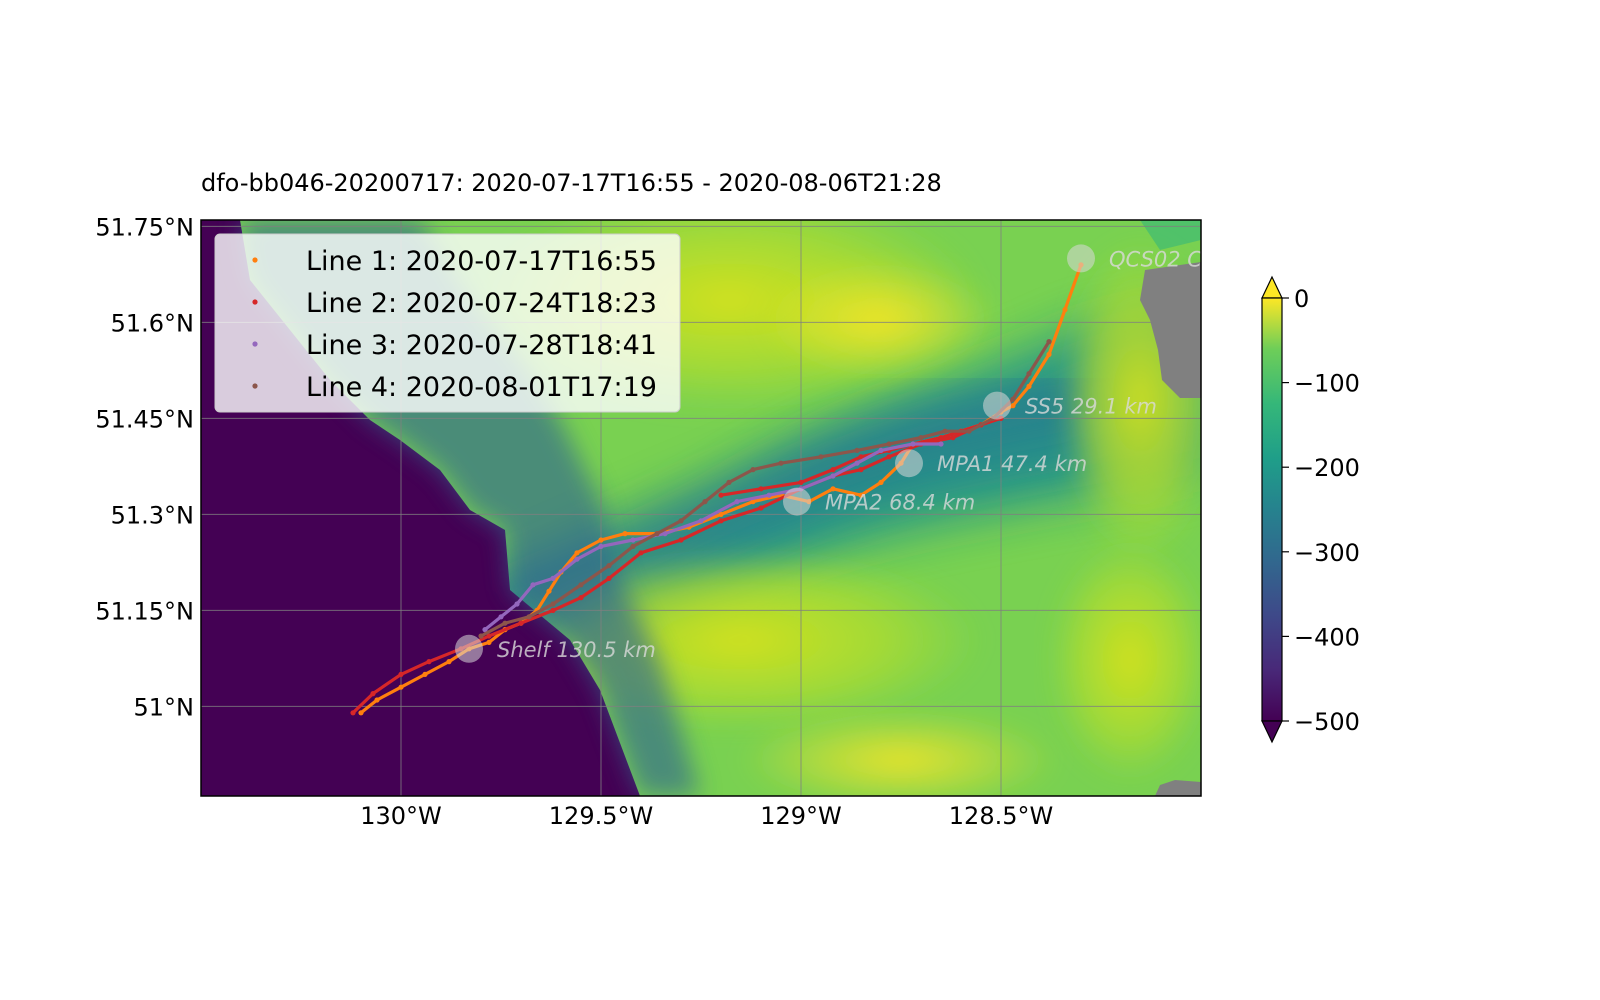 The height and width of the screenshot is (1000, 1600). I want to click on station-label: SS5 29.1 km, so click(1091, 407).